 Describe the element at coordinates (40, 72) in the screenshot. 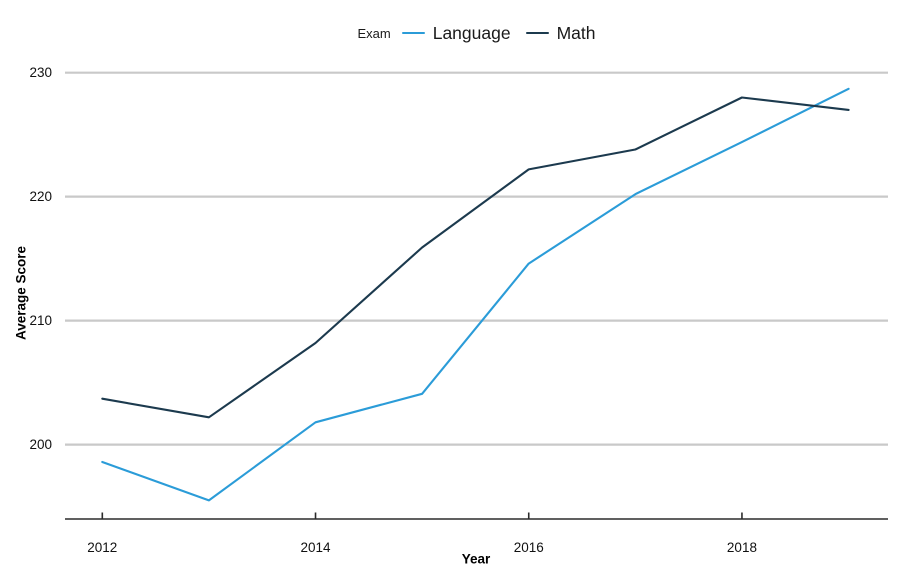

I see `y-tick-label-230: 230` at that location.